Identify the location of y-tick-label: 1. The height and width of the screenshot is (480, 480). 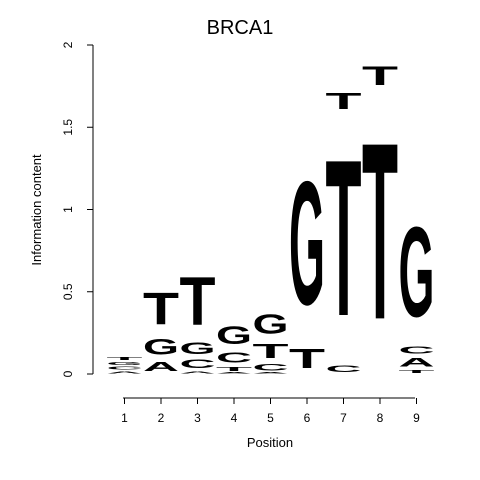
(68, 209).